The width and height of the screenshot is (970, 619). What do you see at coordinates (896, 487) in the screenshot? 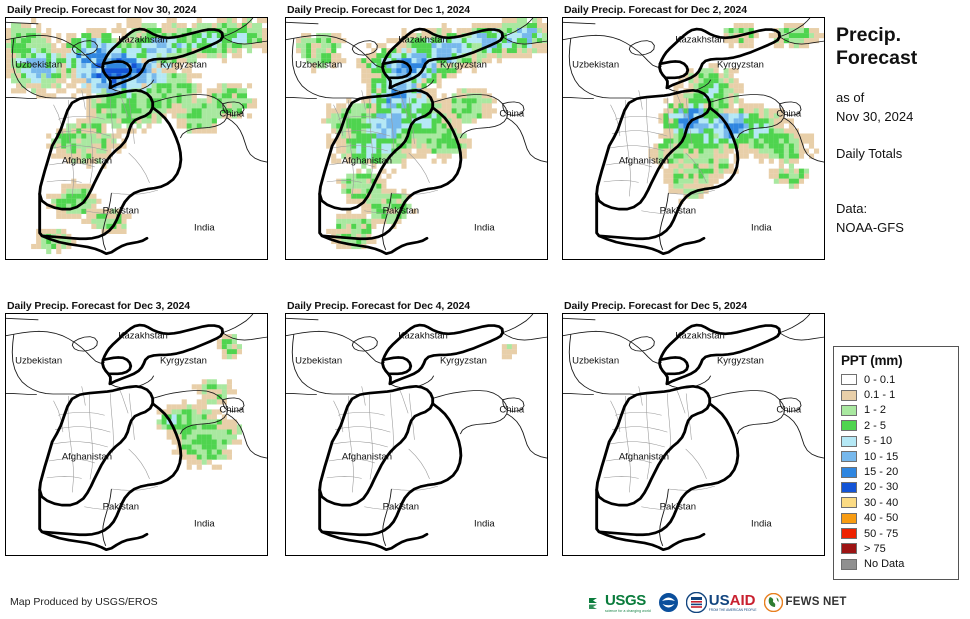
I see `legend-row: 20 - 30` at bounding box center [896, 487].